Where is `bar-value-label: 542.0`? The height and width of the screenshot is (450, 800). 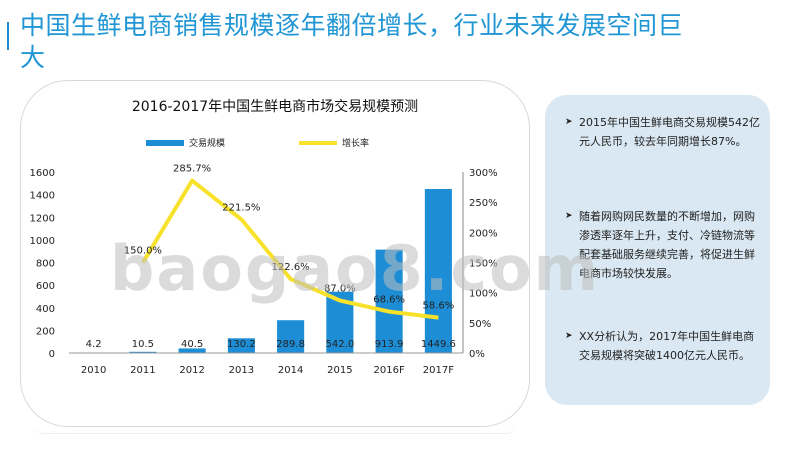
bar-value-label: 542.0 is located at coordinates (340, 344).